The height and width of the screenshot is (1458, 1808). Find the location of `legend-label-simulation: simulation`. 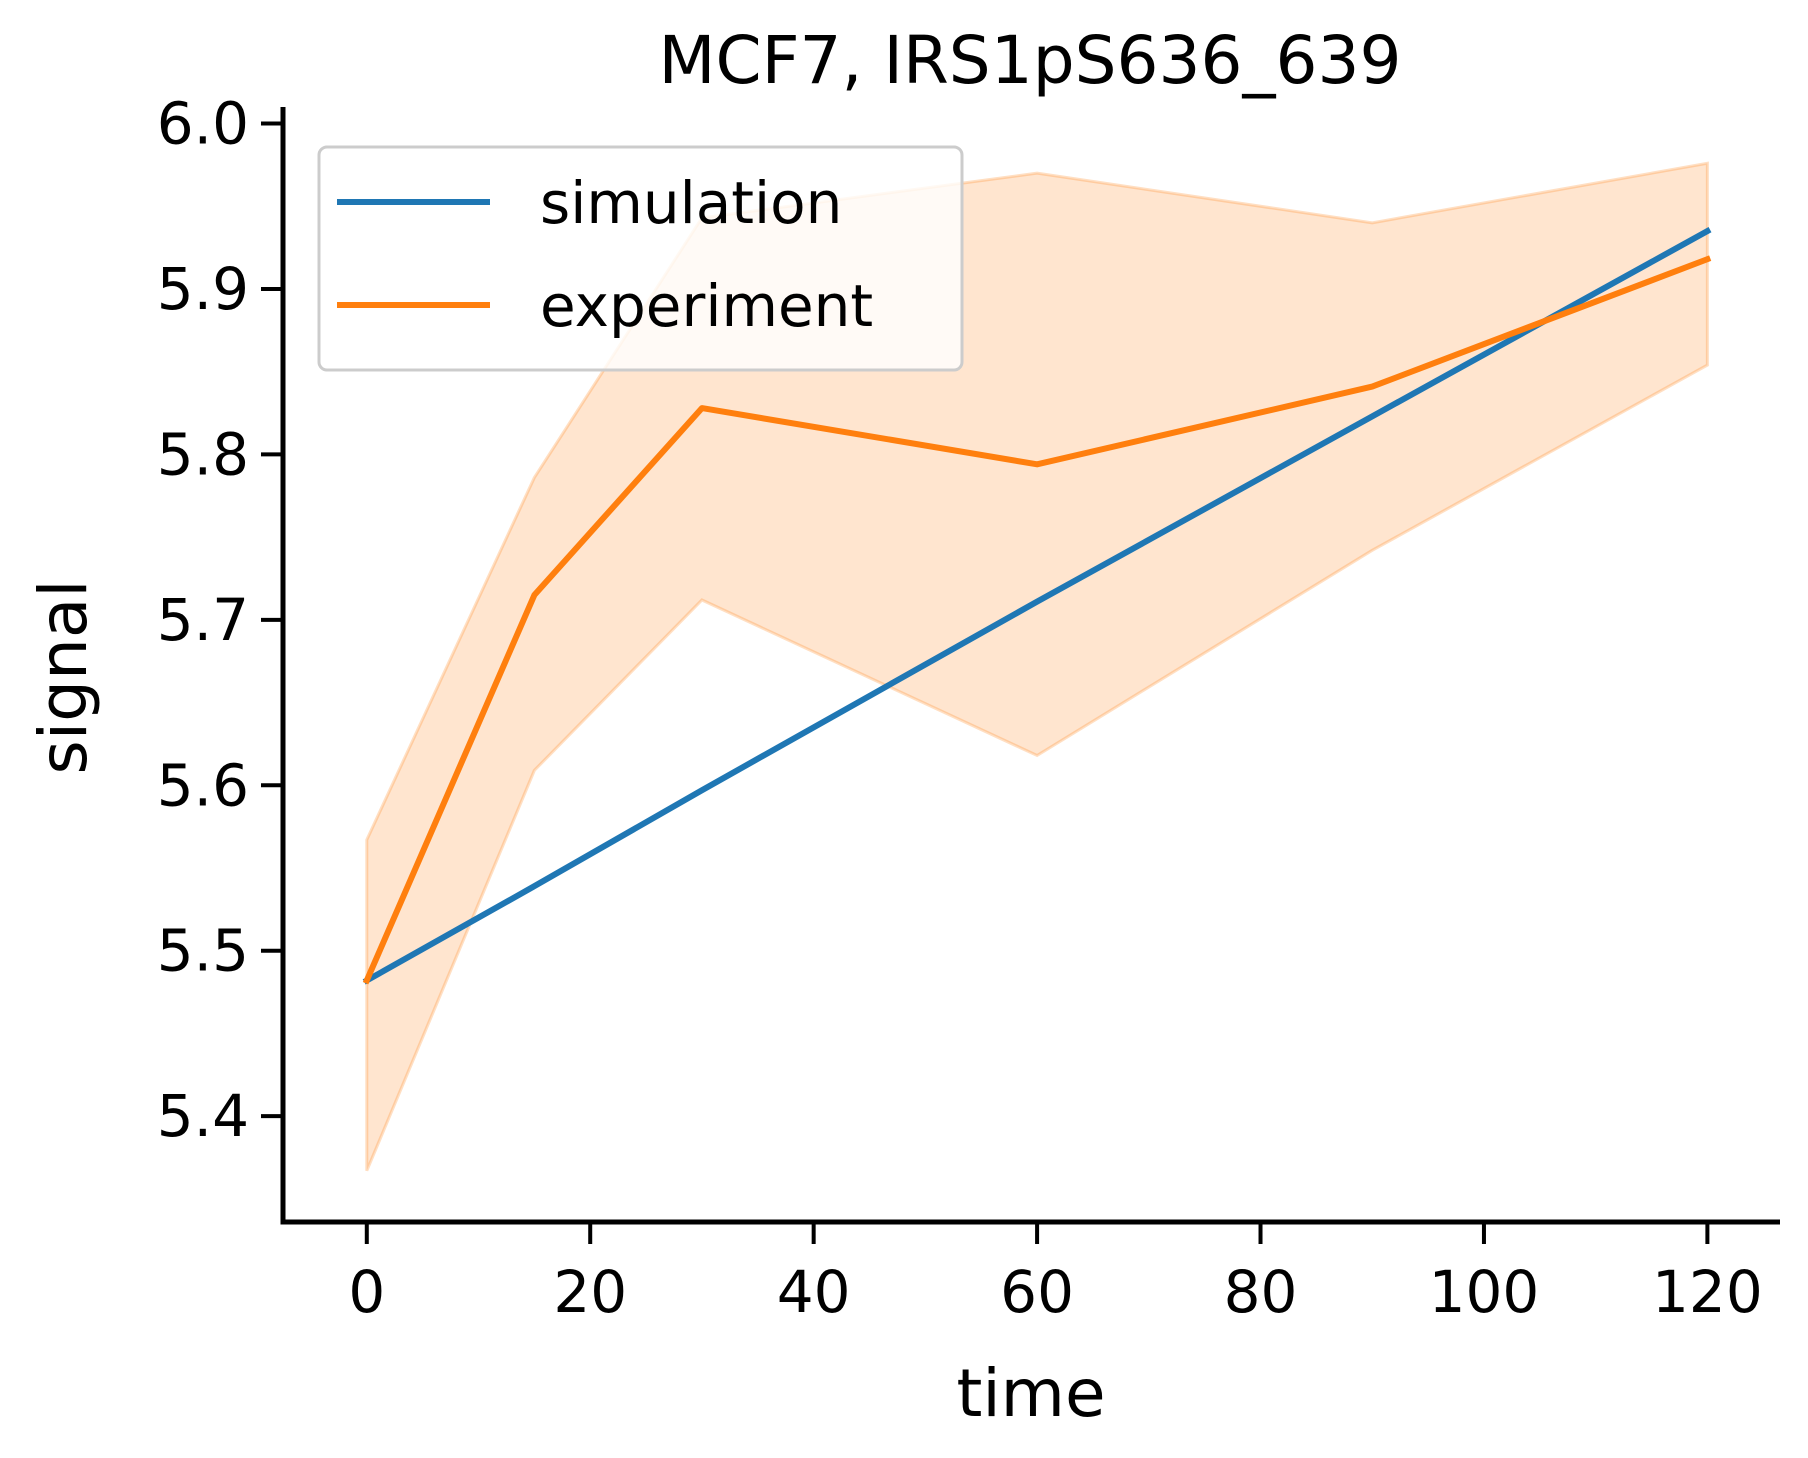

legend-label-simulation: simulation is located at coordinates (691, 203).